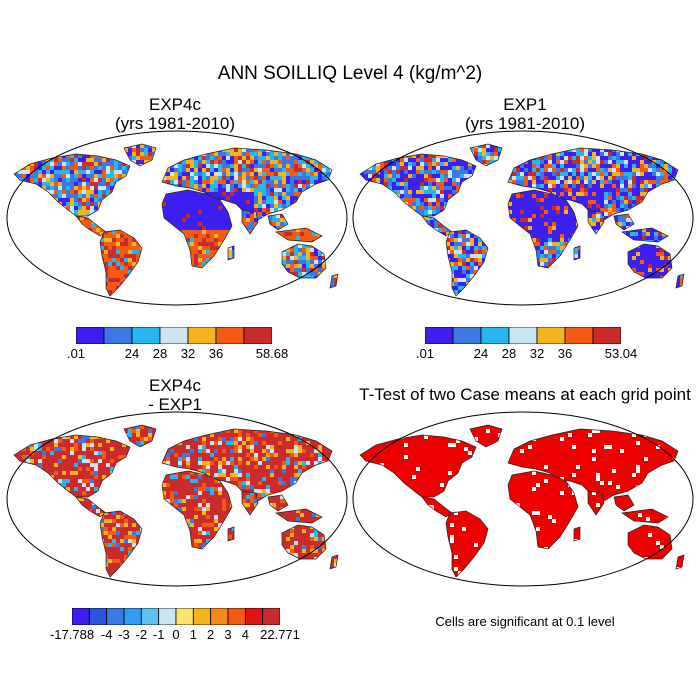  What do you see at coordinates (76, 353) in the screenshot?
I see `colorbar-label: .01` at bounding box center [76, 353].